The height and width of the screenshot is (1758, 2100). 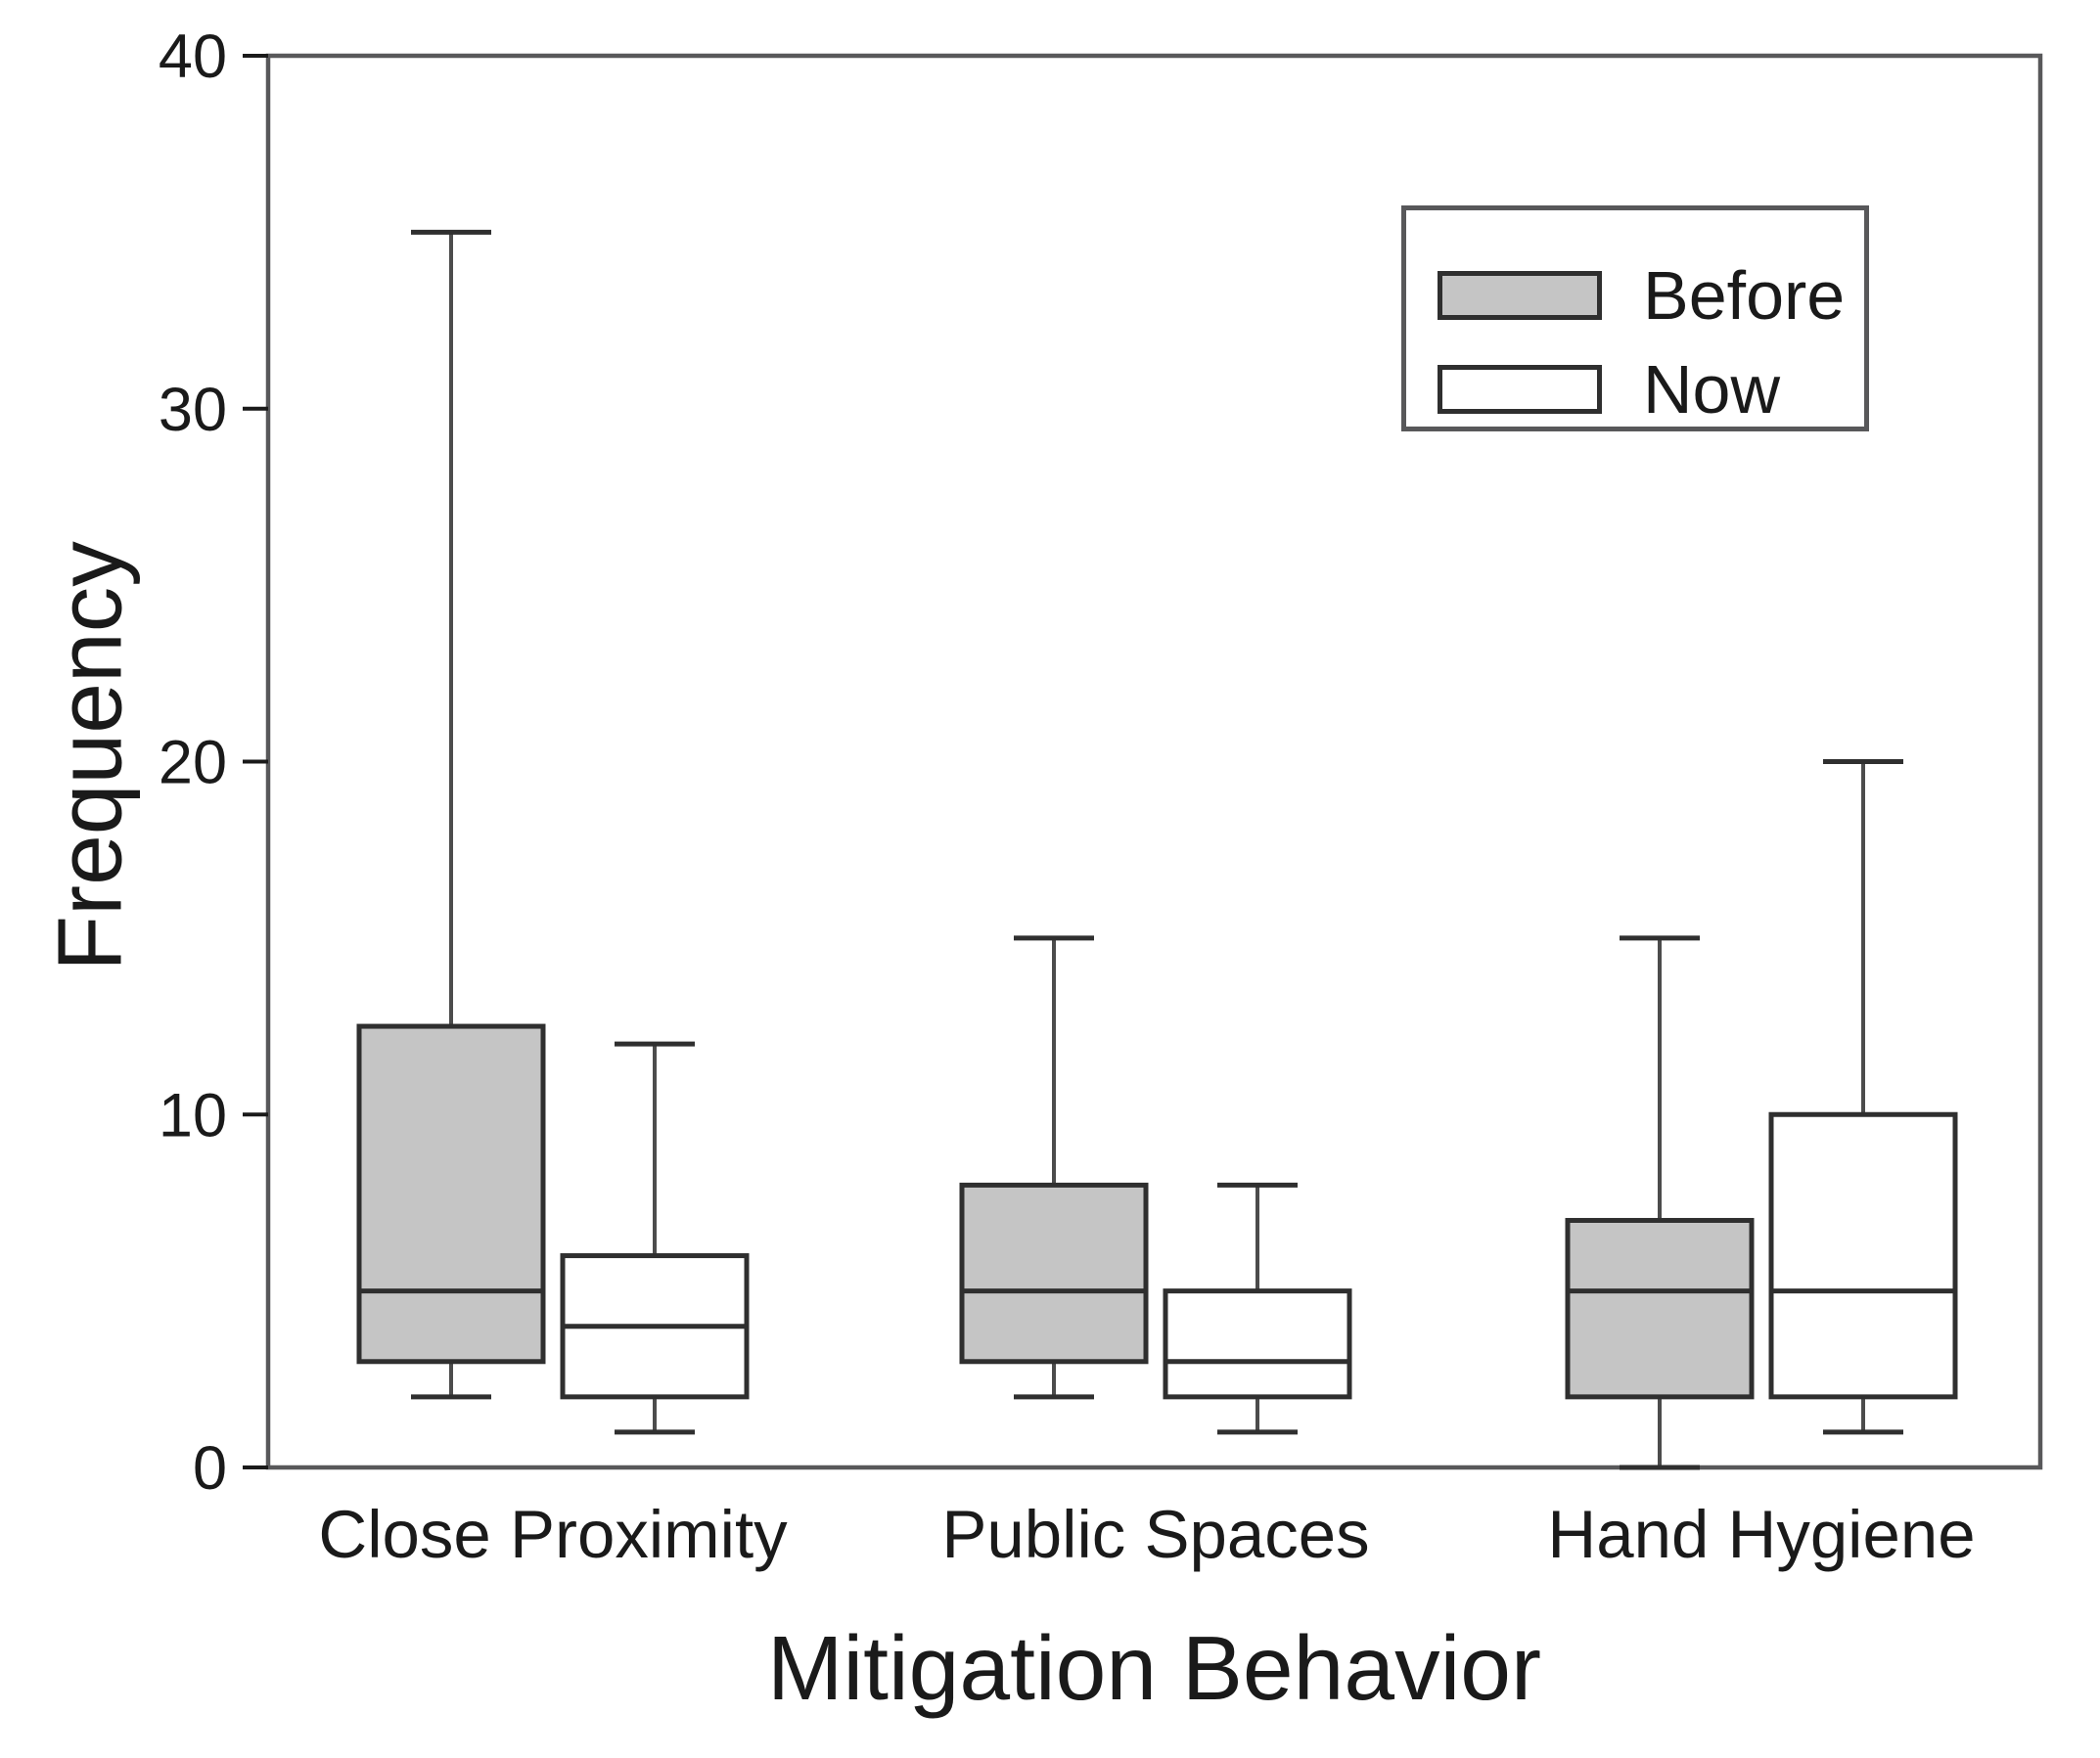 I want to click on box-now-public-spaces, so click(x=1257, y=1344).